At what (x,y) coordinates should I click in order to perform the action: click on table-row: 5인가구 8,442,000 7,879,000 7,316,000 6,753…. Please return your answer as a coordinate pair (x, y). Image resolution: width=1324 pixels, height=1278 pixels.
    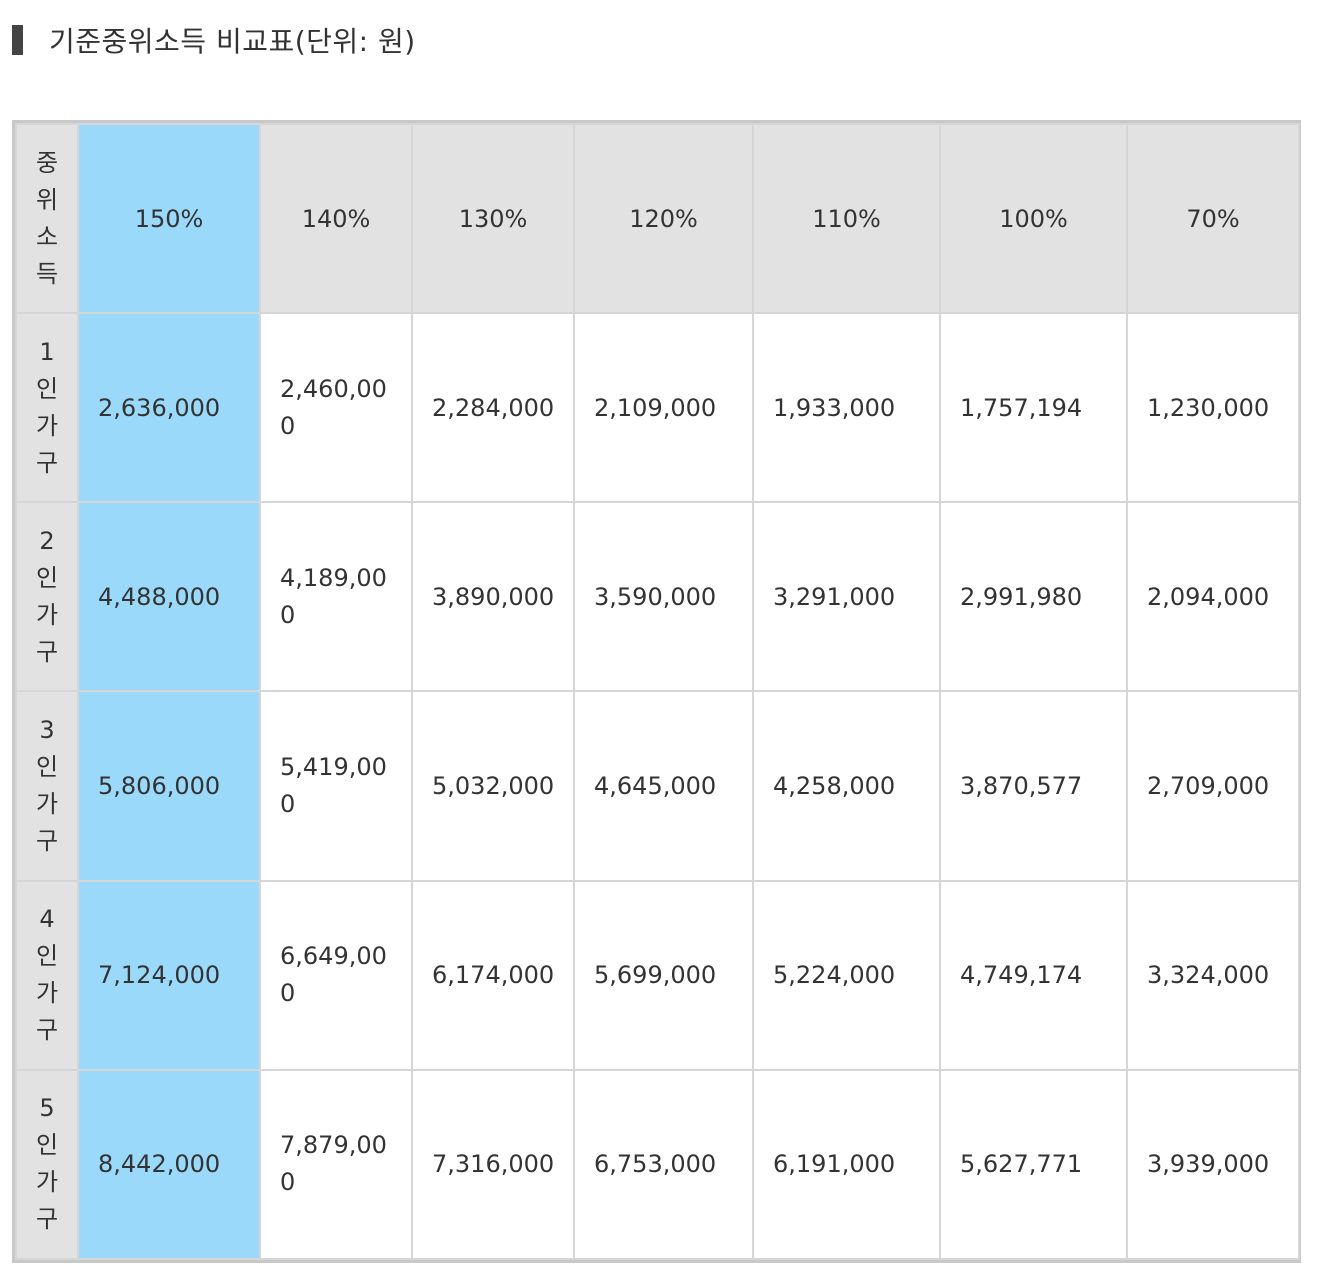
    Looking at the image, I should click on (657, 1164).